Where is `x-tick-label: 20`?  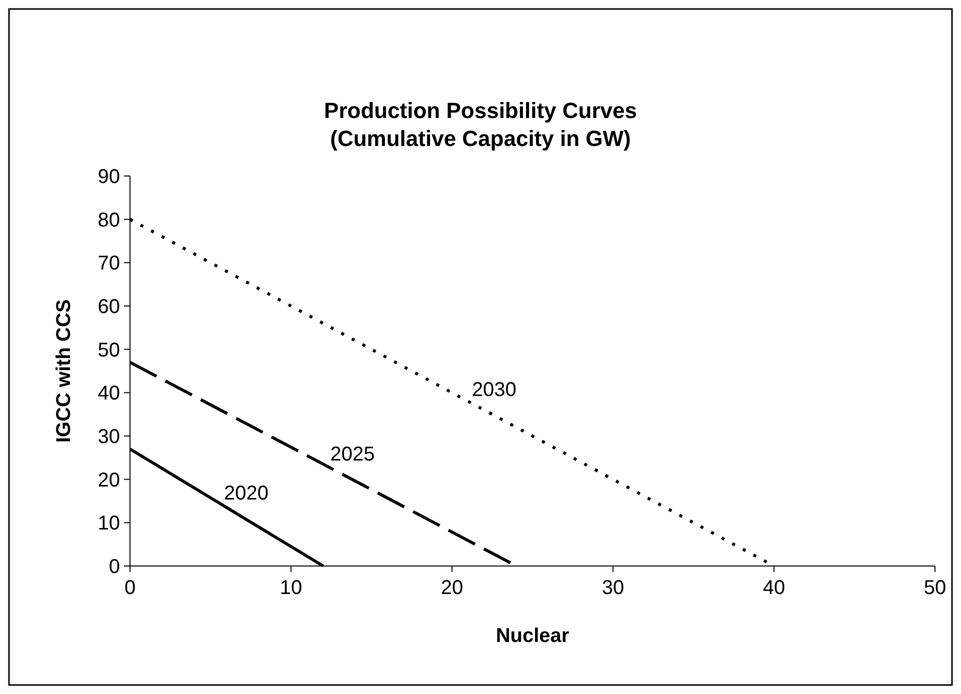 x-tick-label: 20 is located at coordinates (452, 588).